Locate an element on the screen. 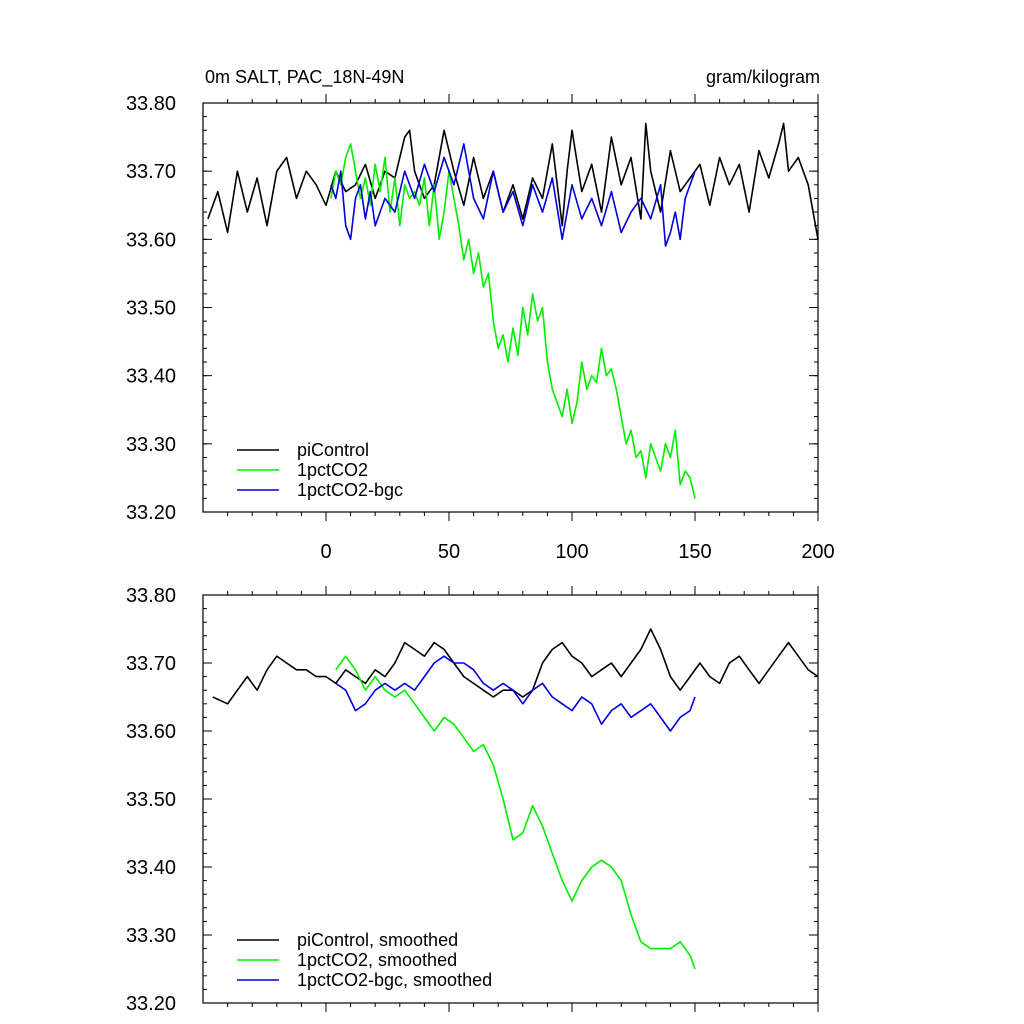 Image resolution: width=1024 pixels, height=1024 pixels. legend-label: 1pctCO2 is located at coordinates (332, 470).